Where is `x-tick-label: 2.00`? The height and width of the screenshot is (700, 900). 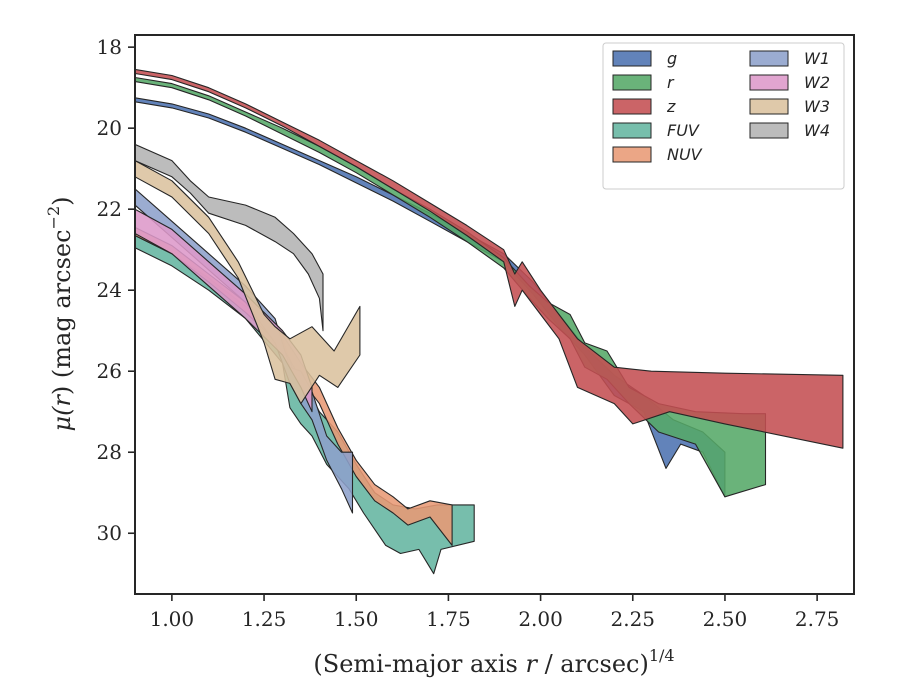
x-tick-label: 2.00 is located at coordinates (540, 619).